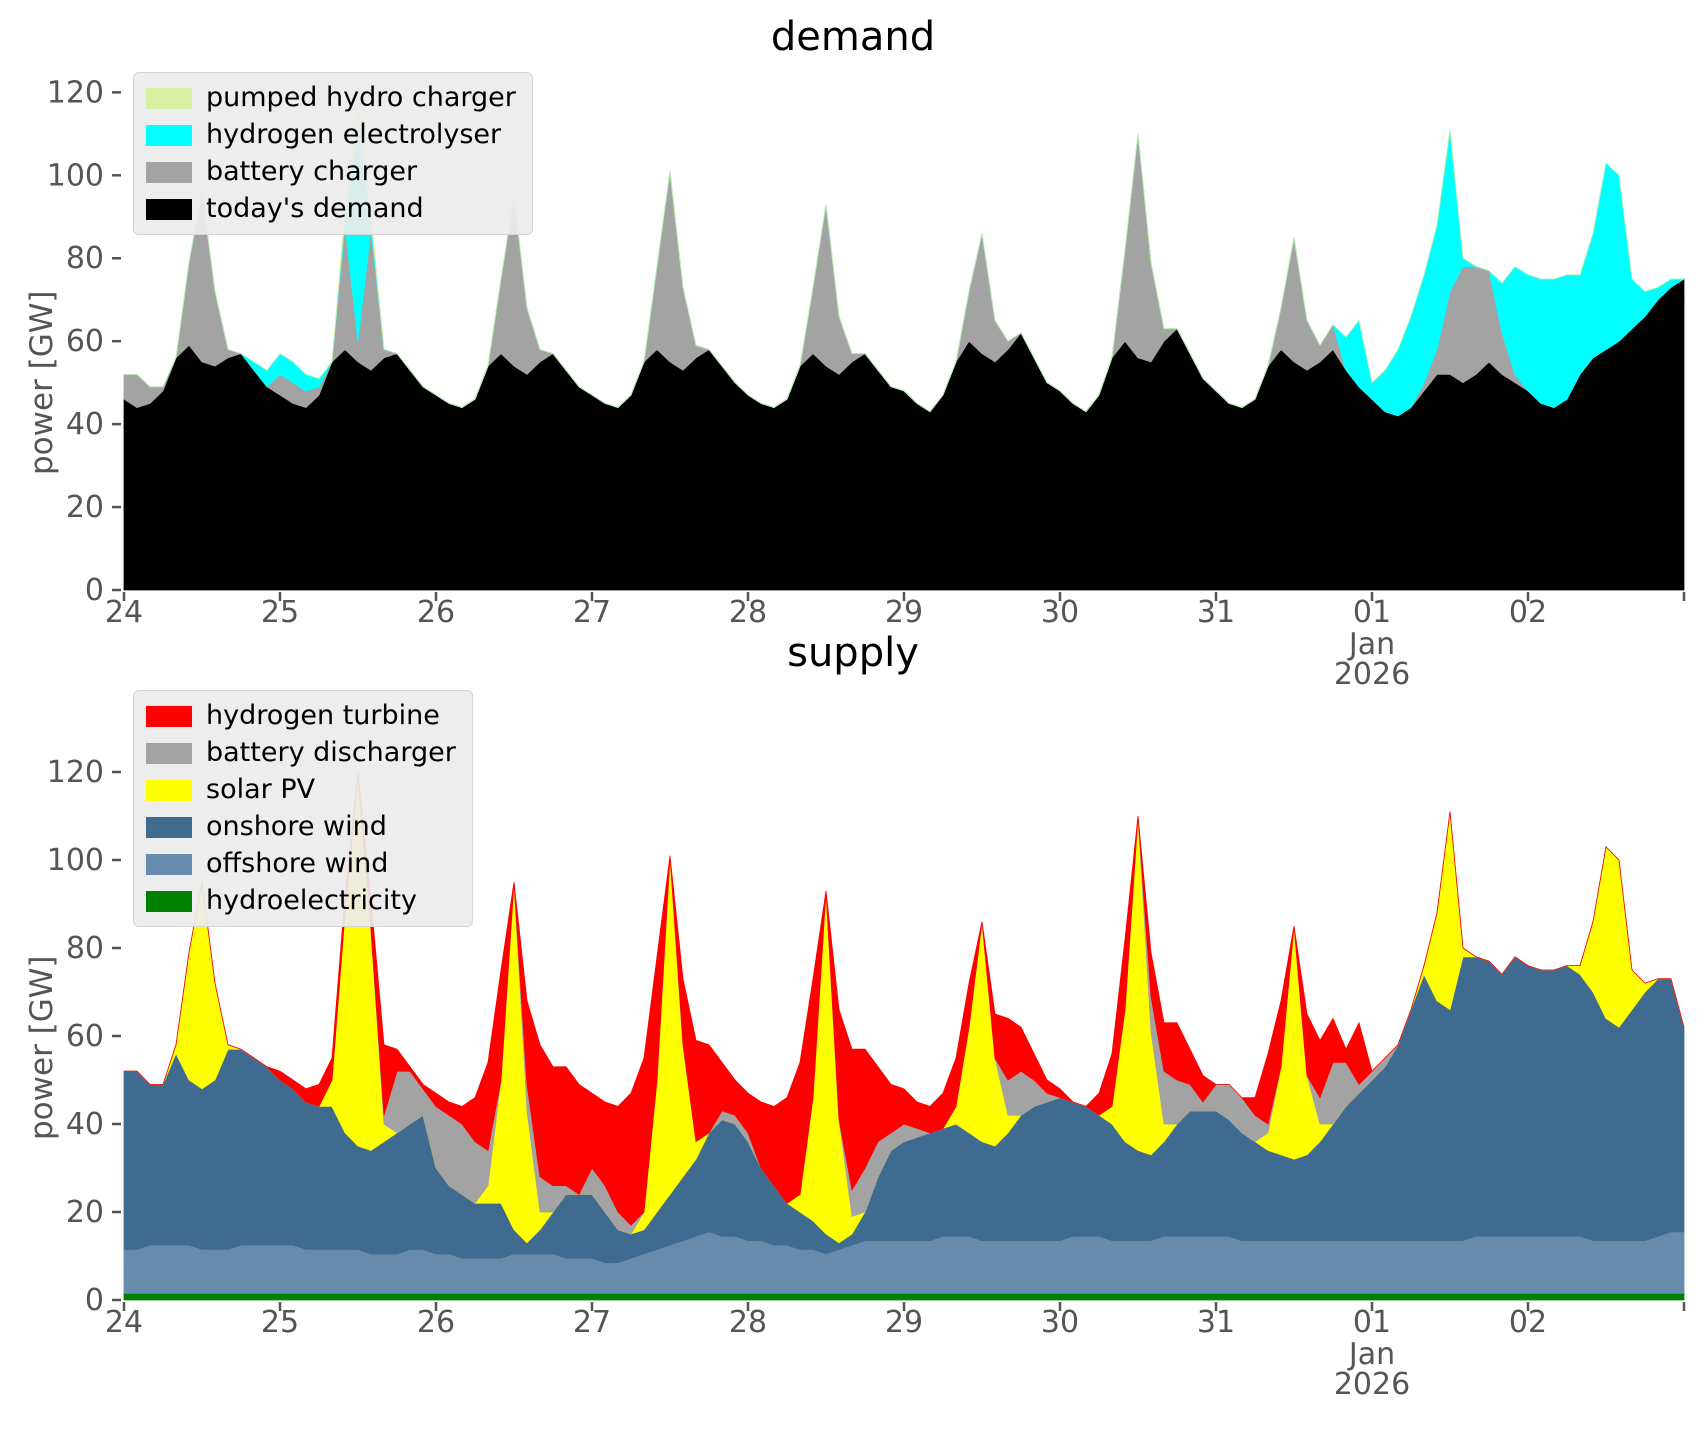 This screenshot has height=1431, width=1706. What do you see at coordinates (853, 653) in the screenshot?
I see `supply-chart-title: supply` at bounding box center [853, 653].